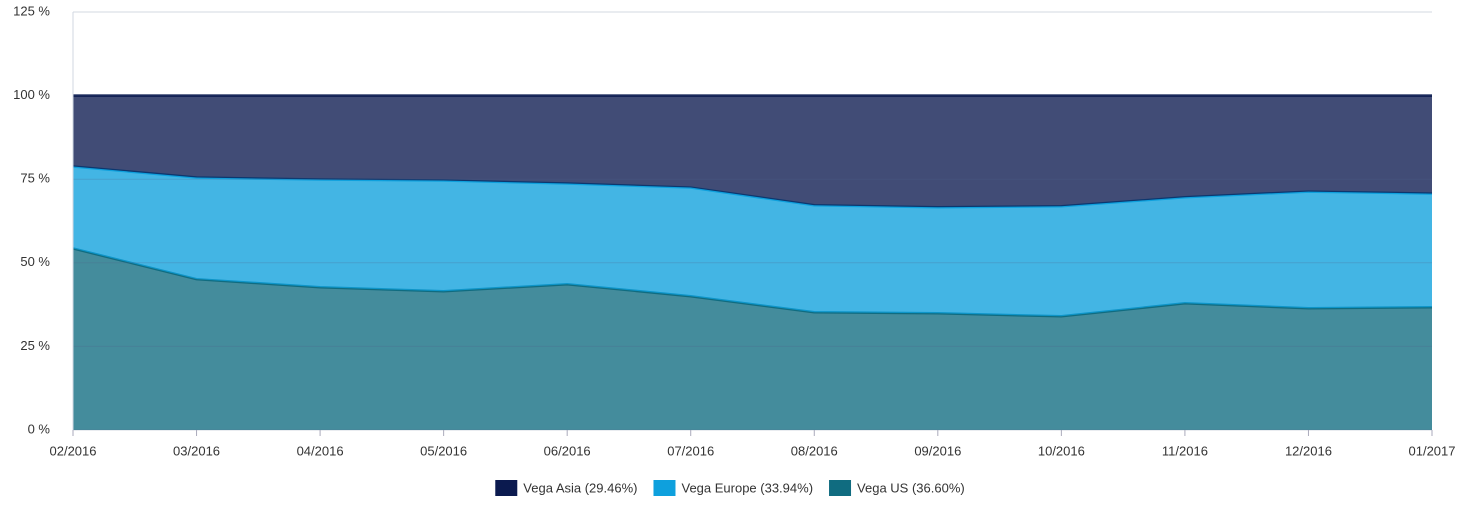 The width and height of the screenshot is (1462, 507). I want to click on x-tick-label: 07/2016, so click(690, 450).